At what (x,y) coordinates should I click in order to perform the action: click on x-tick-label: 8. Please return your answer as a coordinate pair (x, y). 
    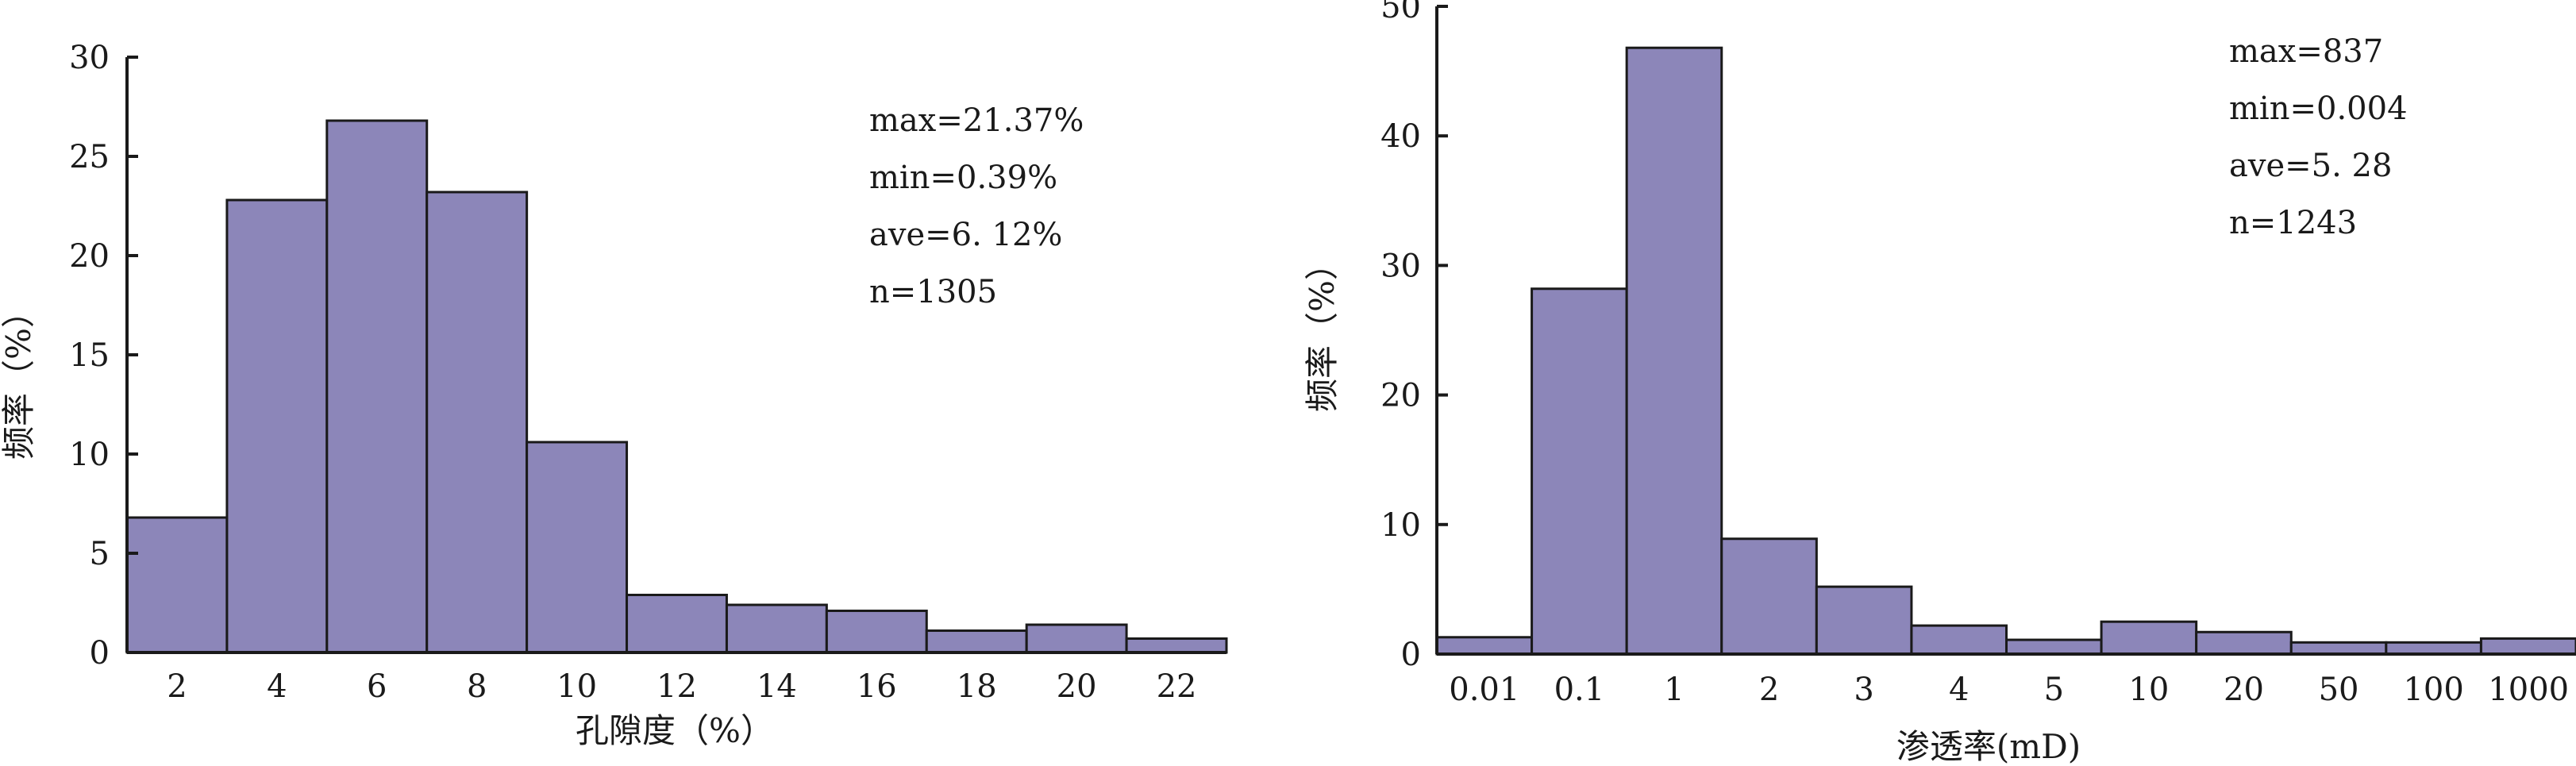
    Looking at the image, I should click on (477, 686).